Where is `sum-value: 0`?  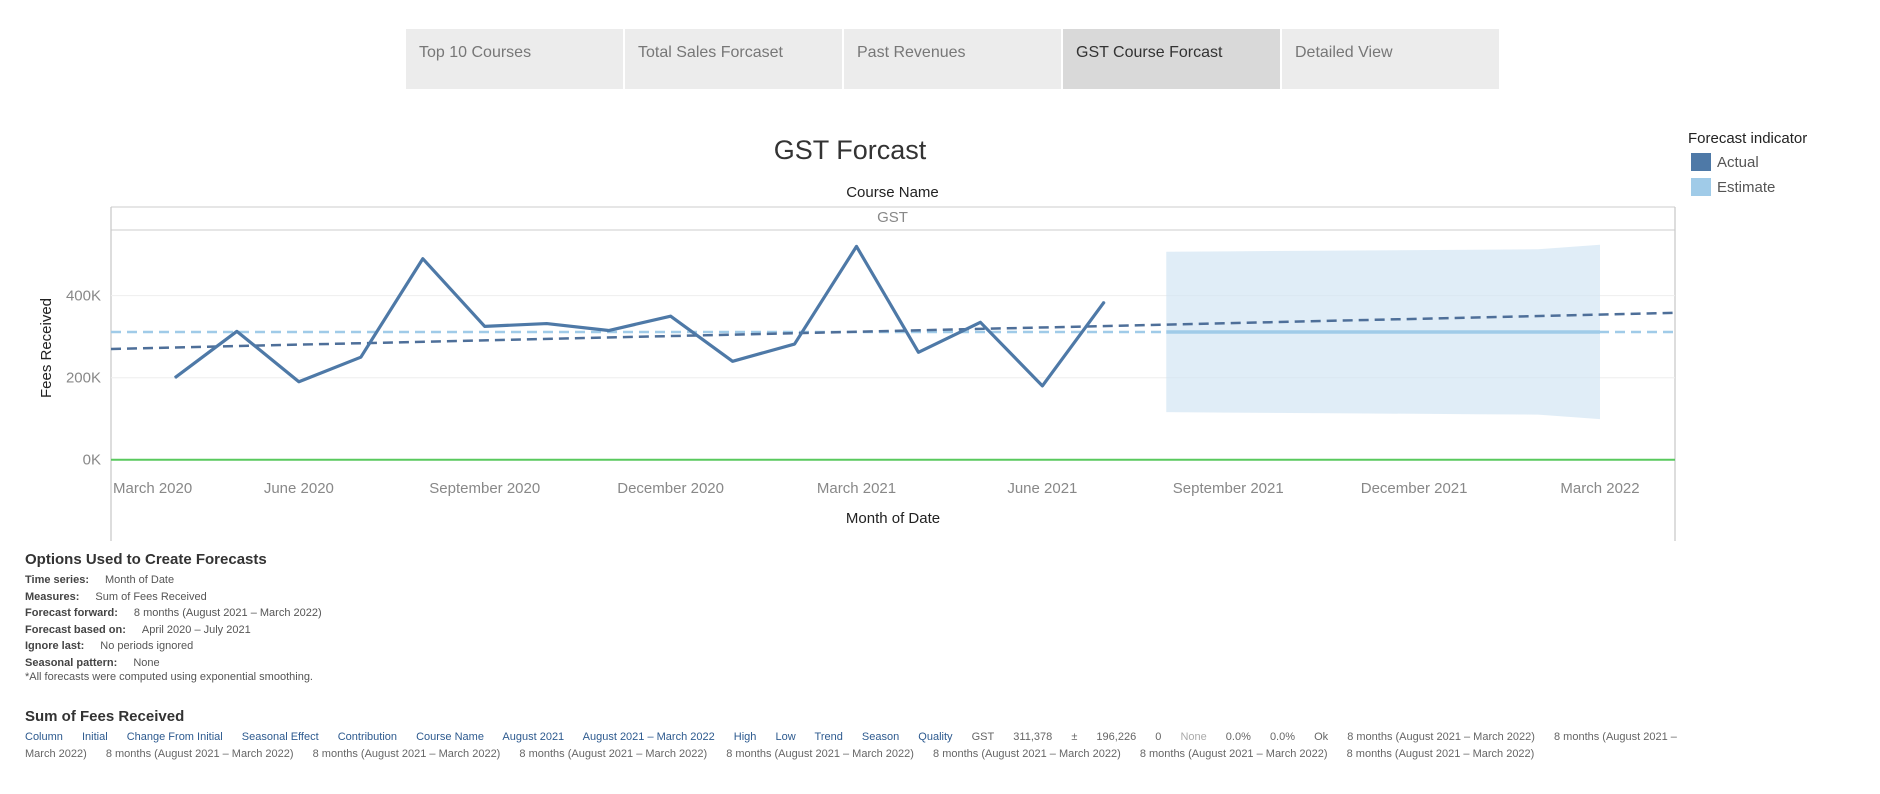
sum-value: 0 is located at coordinates (1158, 737).